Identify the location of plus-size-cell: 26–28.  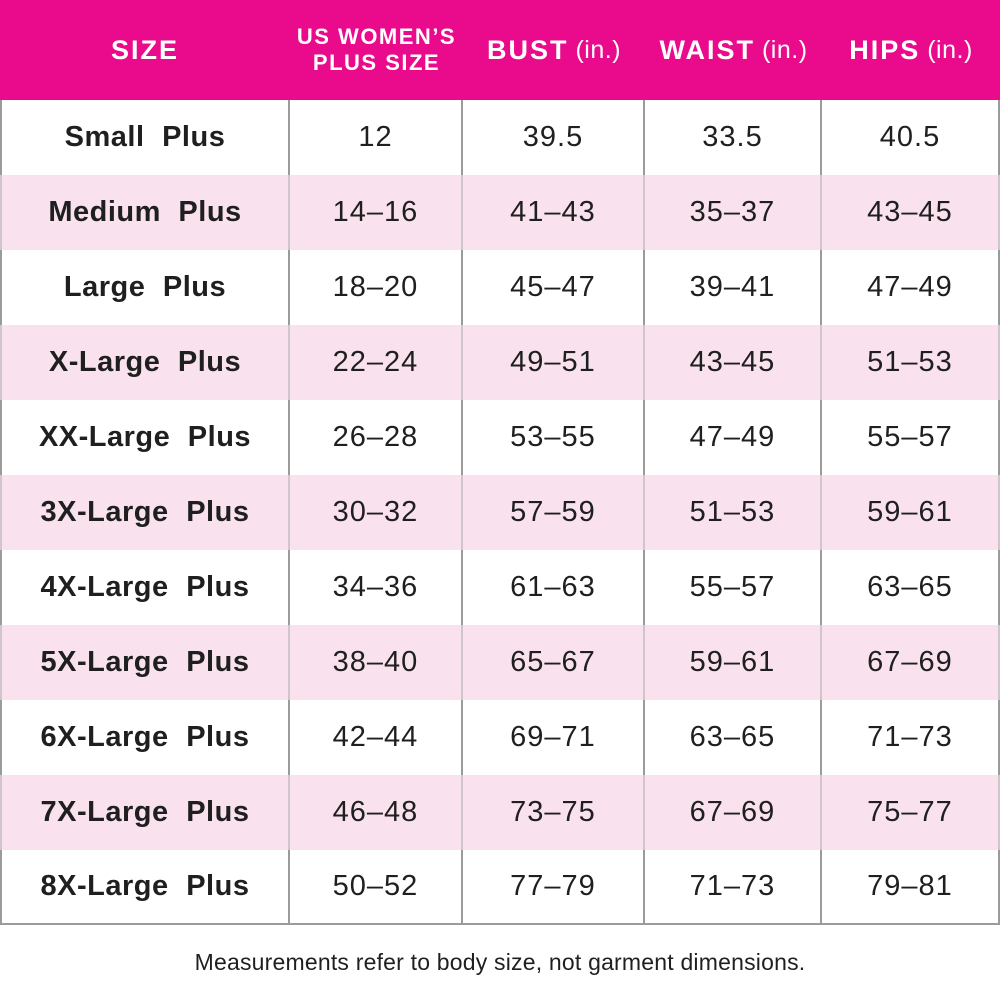
(376, 437).